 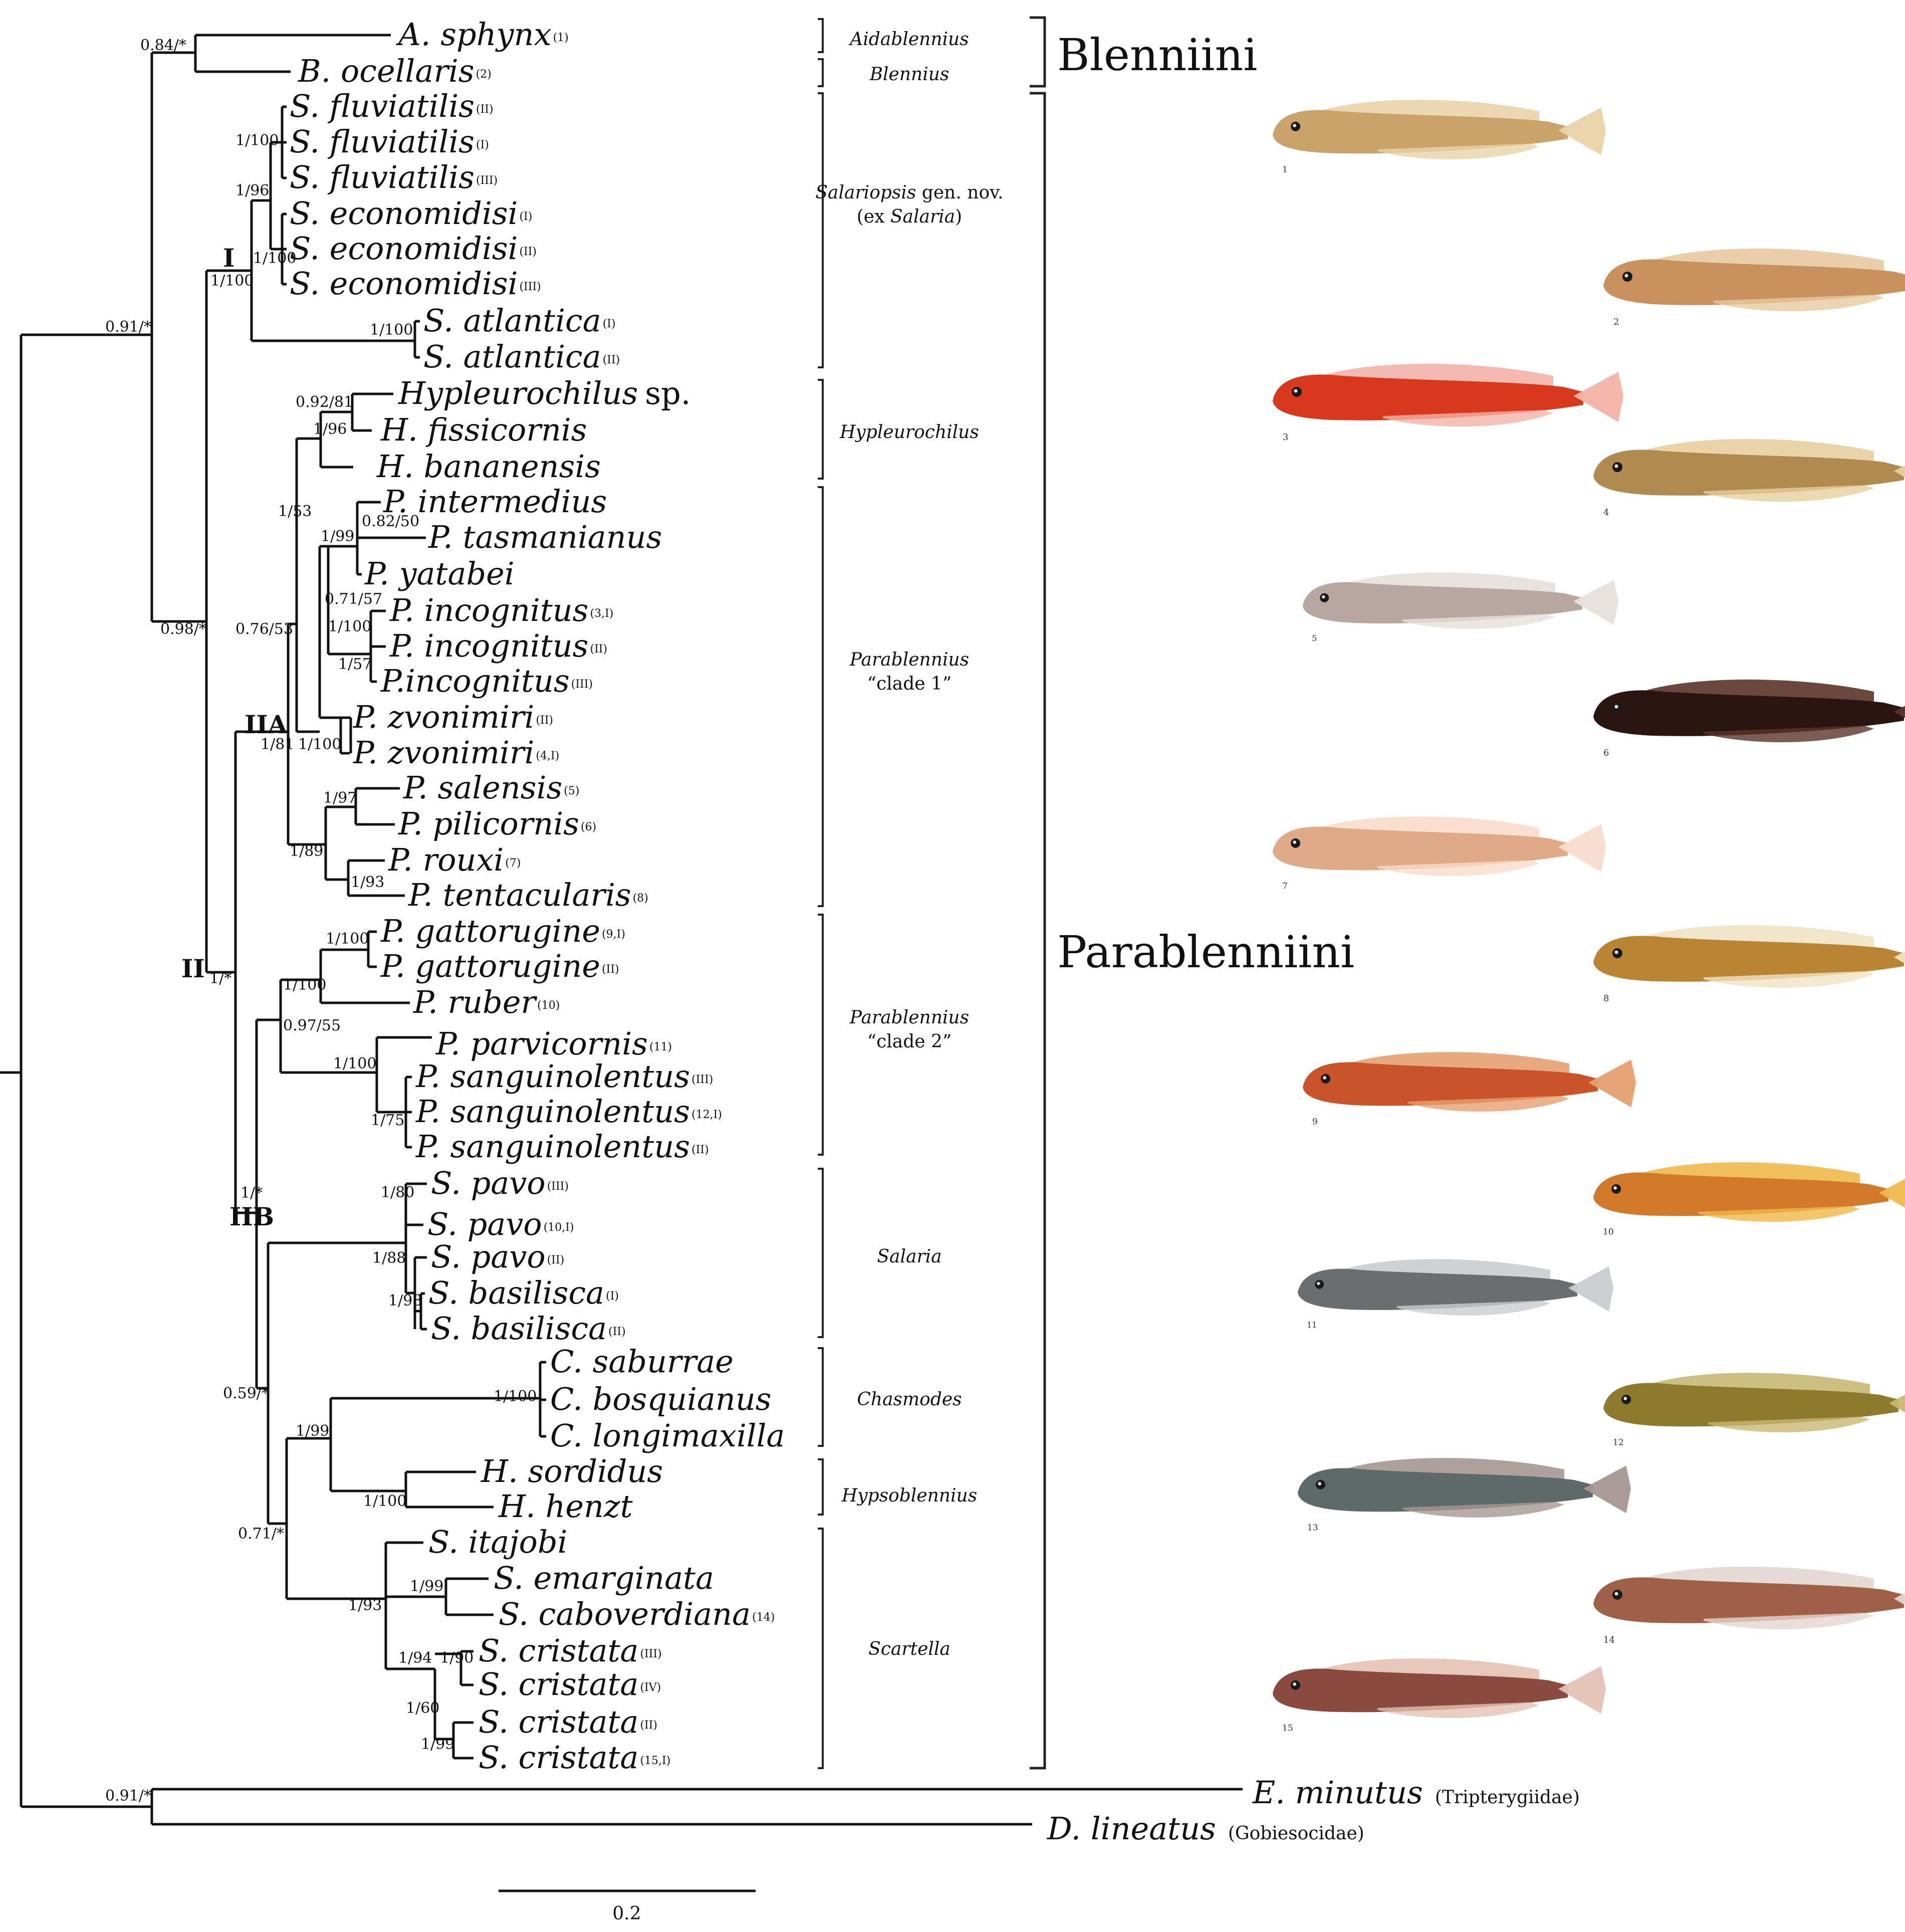 I want to click on specimen-ref: (7), so click(x=513, y=863).